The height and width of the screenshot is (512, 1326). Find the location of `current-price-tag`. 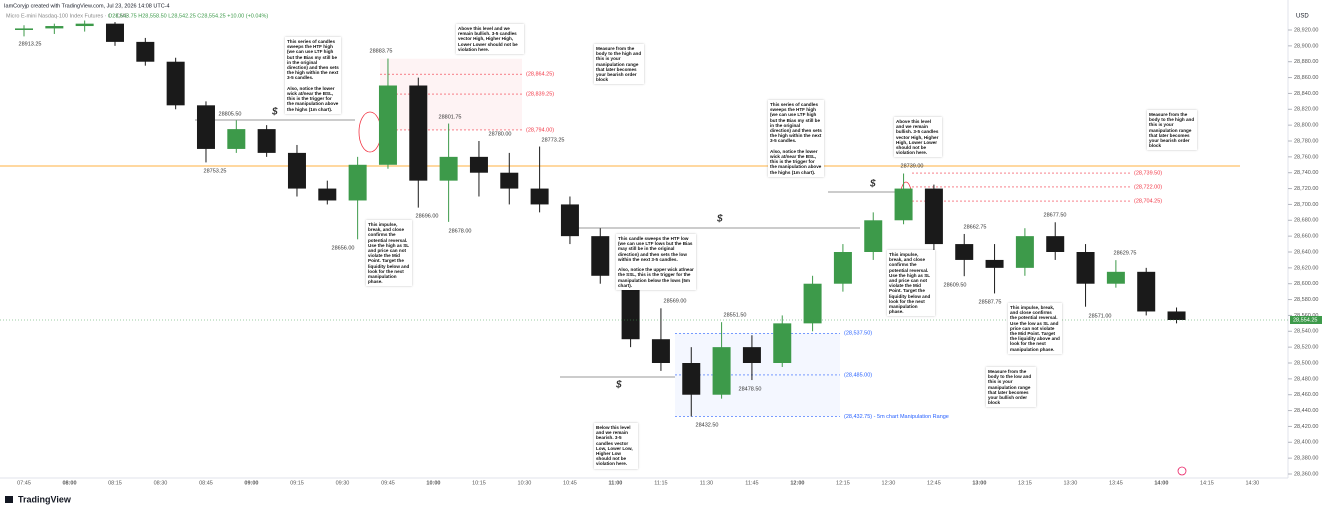

current-price-tag is located at coordinates (1306, 319).